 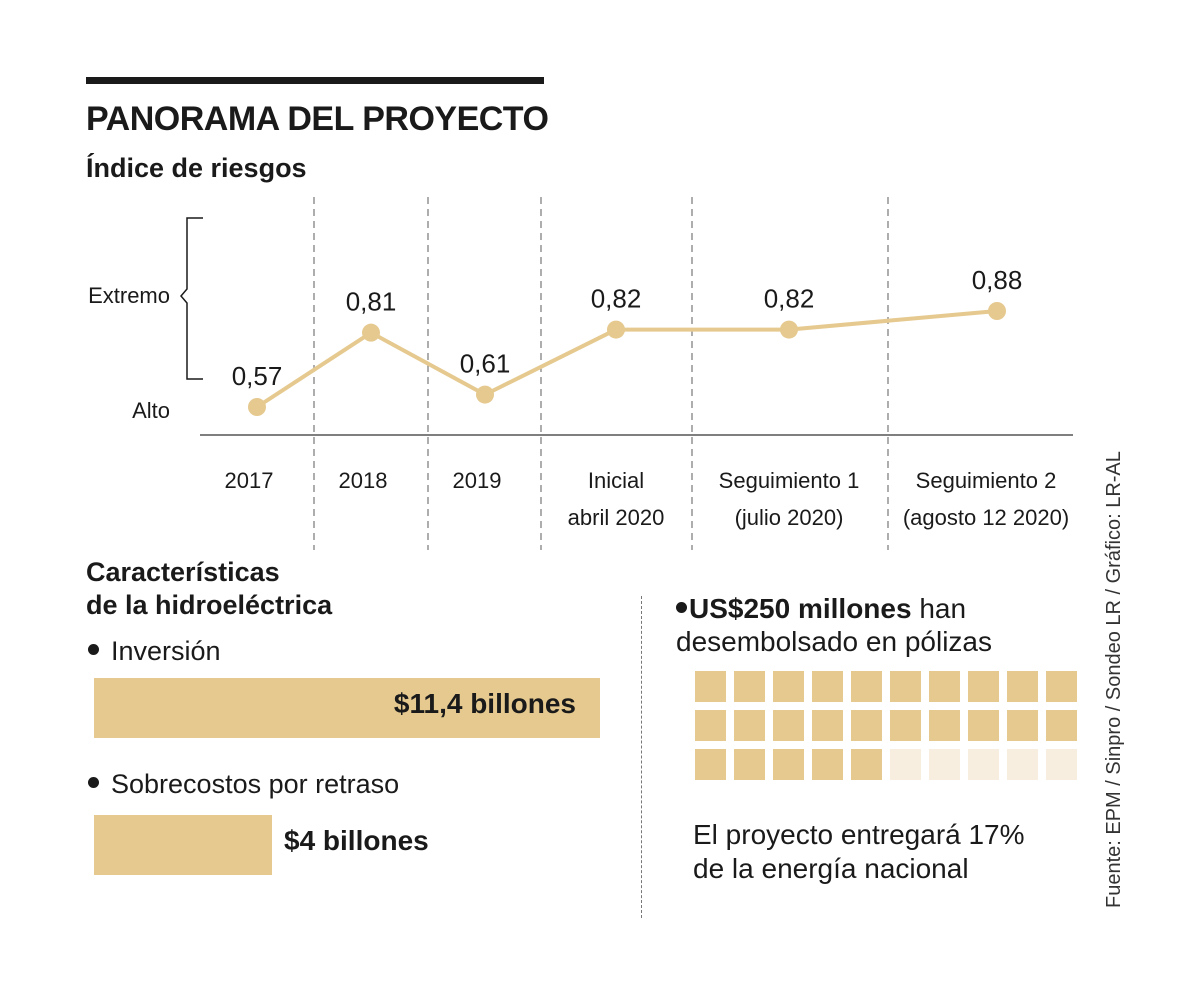 I want to click on overrun-bar, so click(x=183, y=845).